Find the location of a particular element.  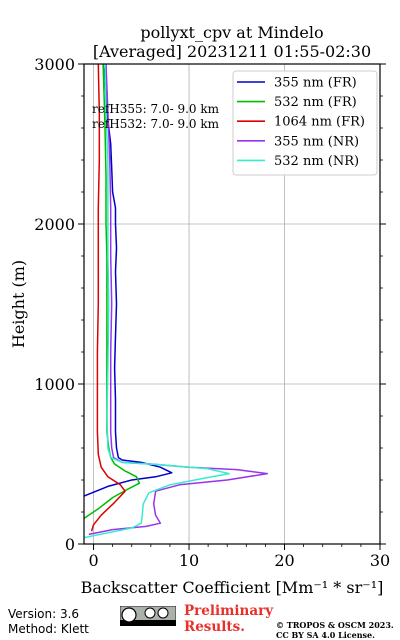

version-text: Version: 3.6 is located at coordinates (44, 614).